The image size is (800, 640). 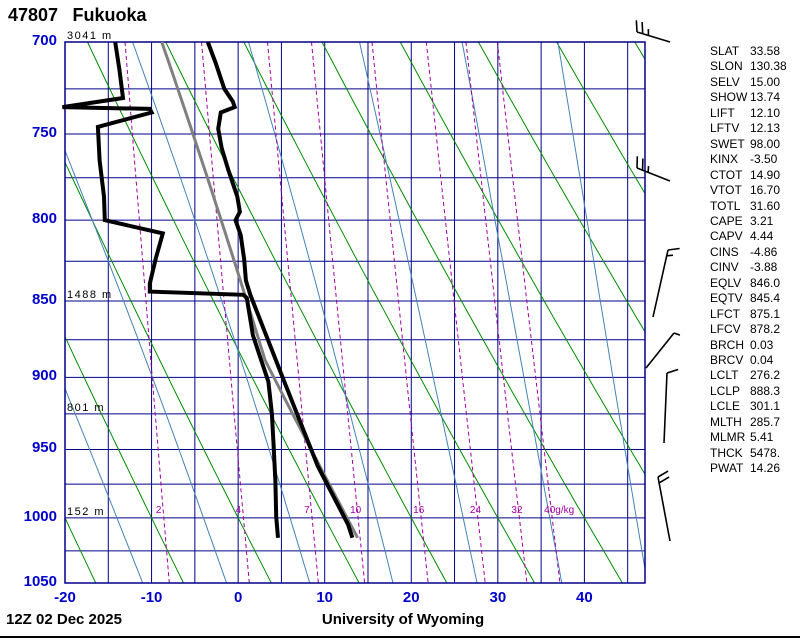 I want to click on stat-label: LFCV, so click(x=725, y=329).